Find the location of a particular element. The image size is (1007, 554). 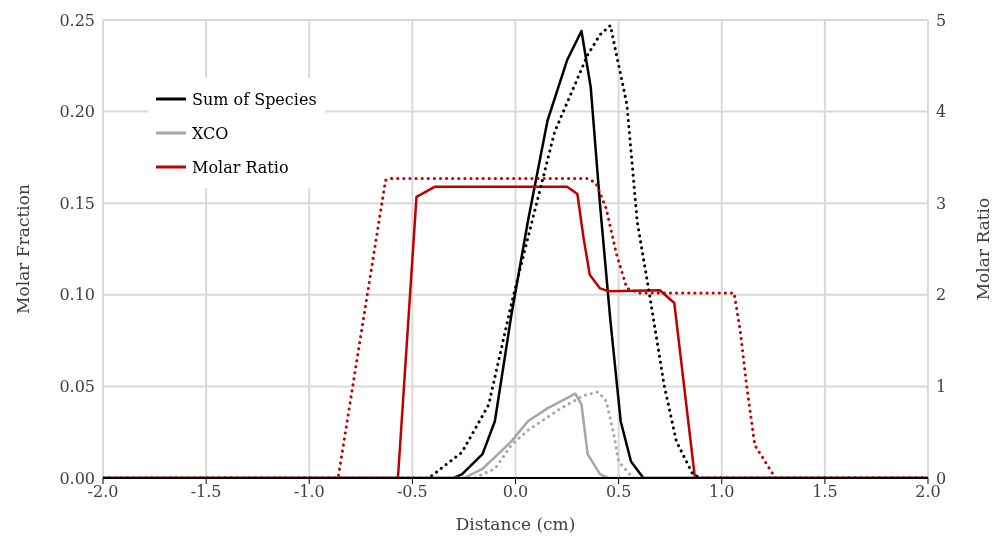

y-tick-label: 0.10 is located at coordinates (77, 295).